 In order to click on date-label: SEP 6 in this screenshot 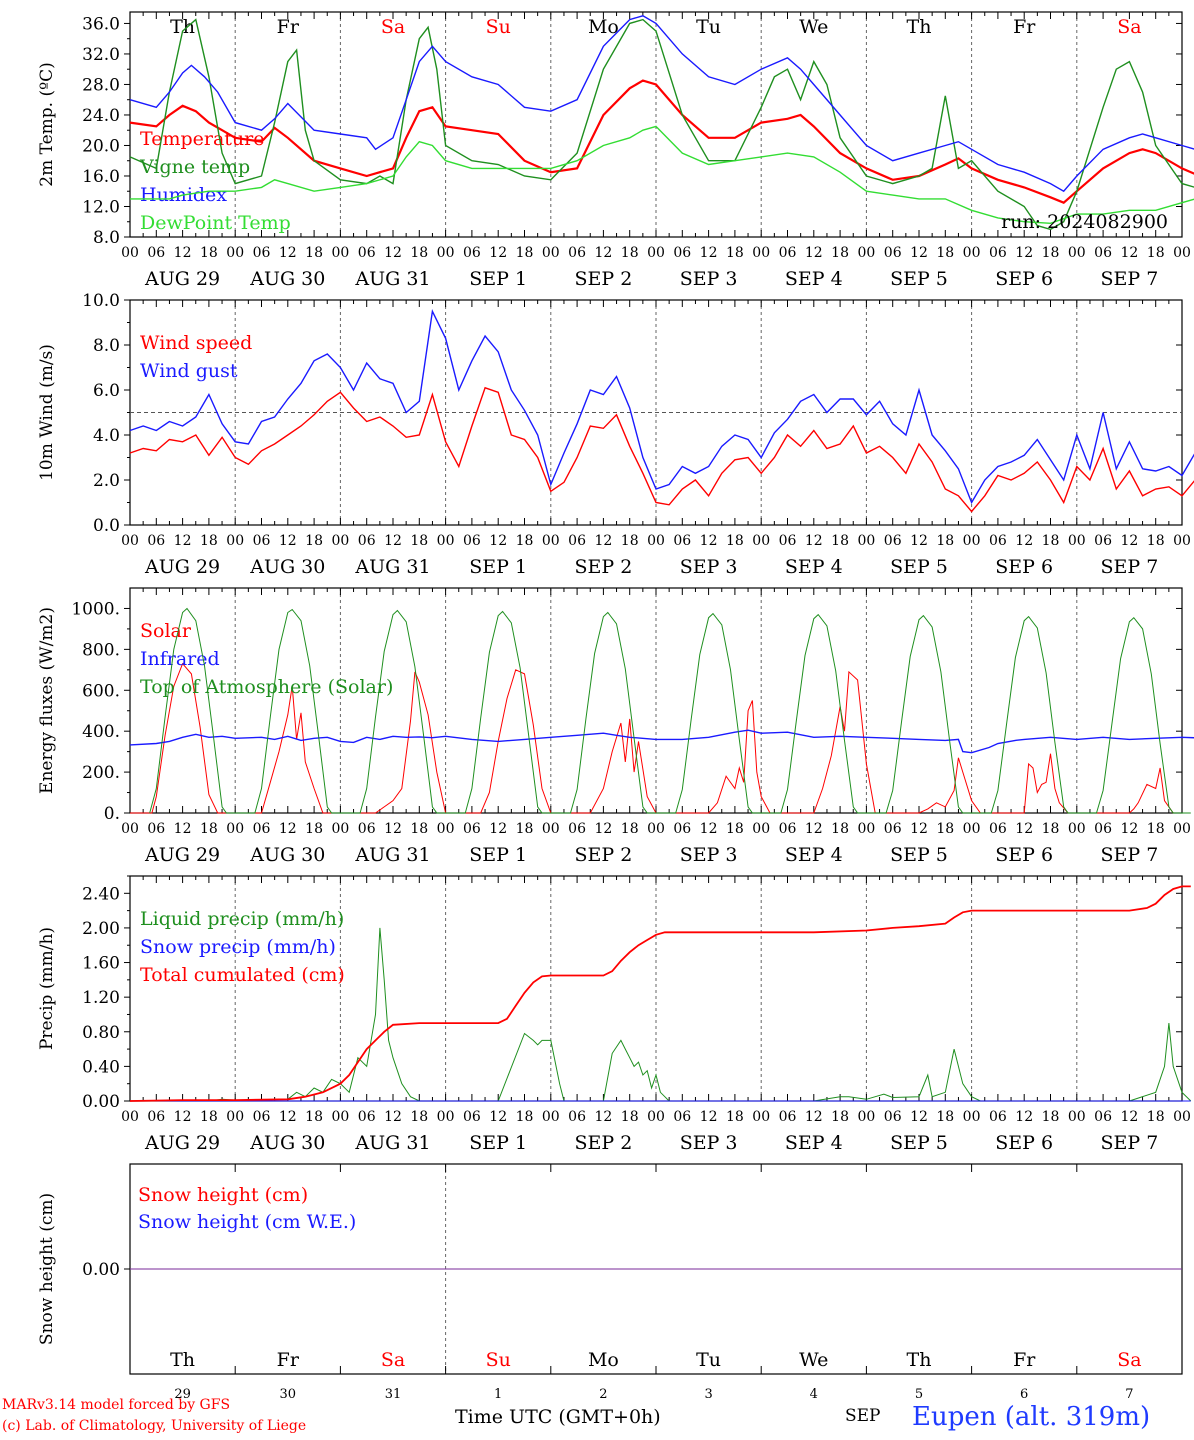, I will do `click(1024, 567)`.